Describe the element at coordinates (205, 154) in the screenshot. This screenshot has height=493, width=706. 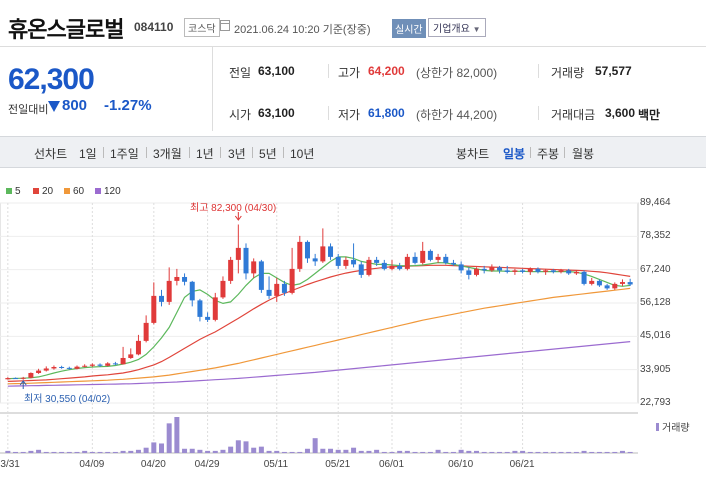
I see `tab-1y: 1년` at that location.